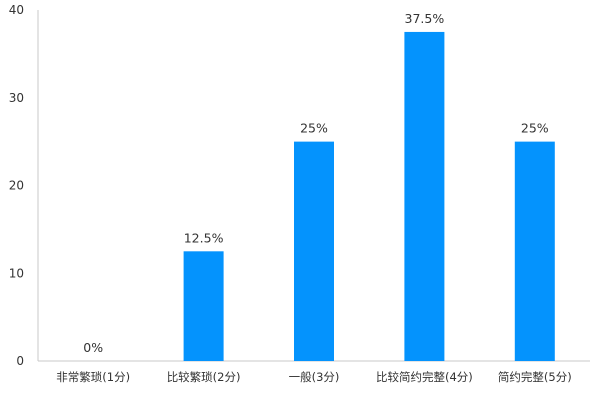  Describe the element at coordinates (16, 98) in the screenshot. I see `y-tick-label: 30` at that location.